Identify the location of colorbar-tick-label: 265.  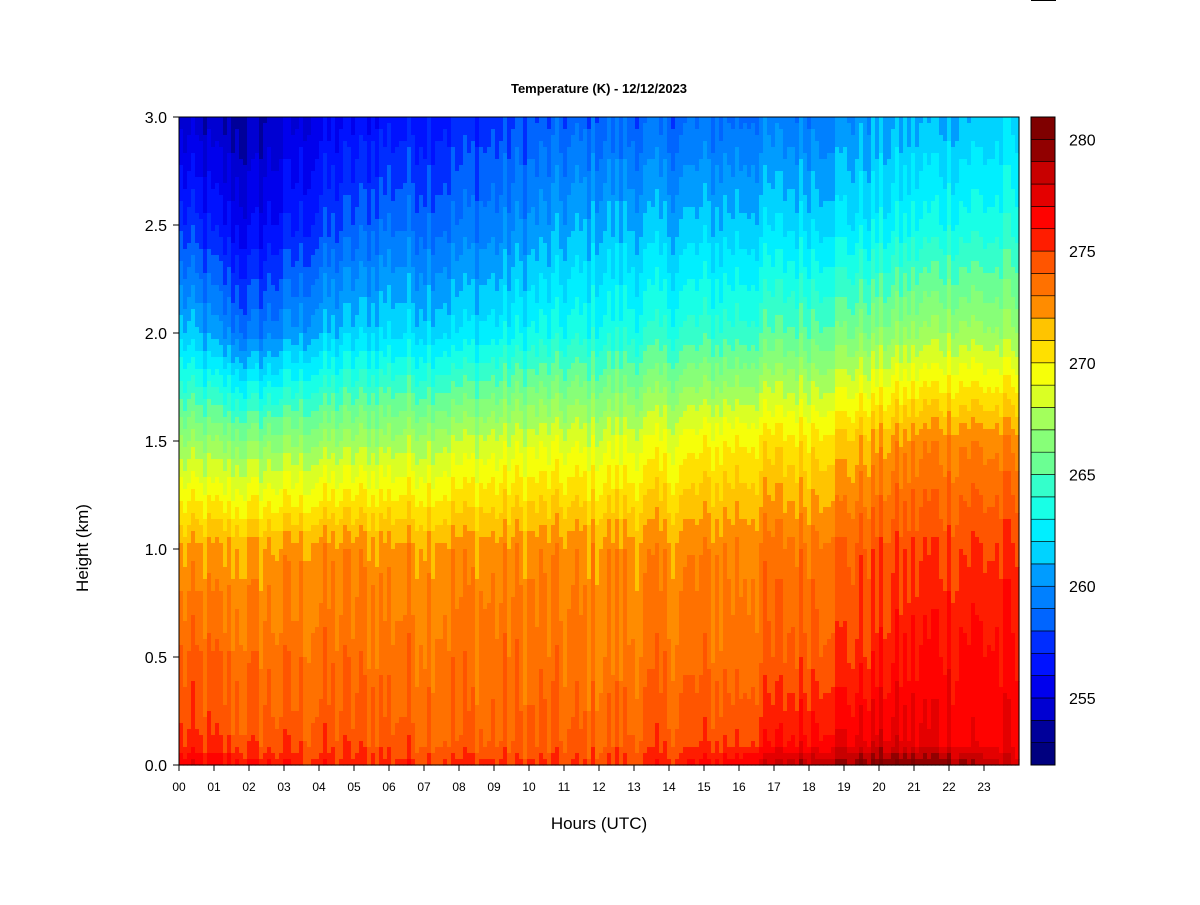
(1082, 476).